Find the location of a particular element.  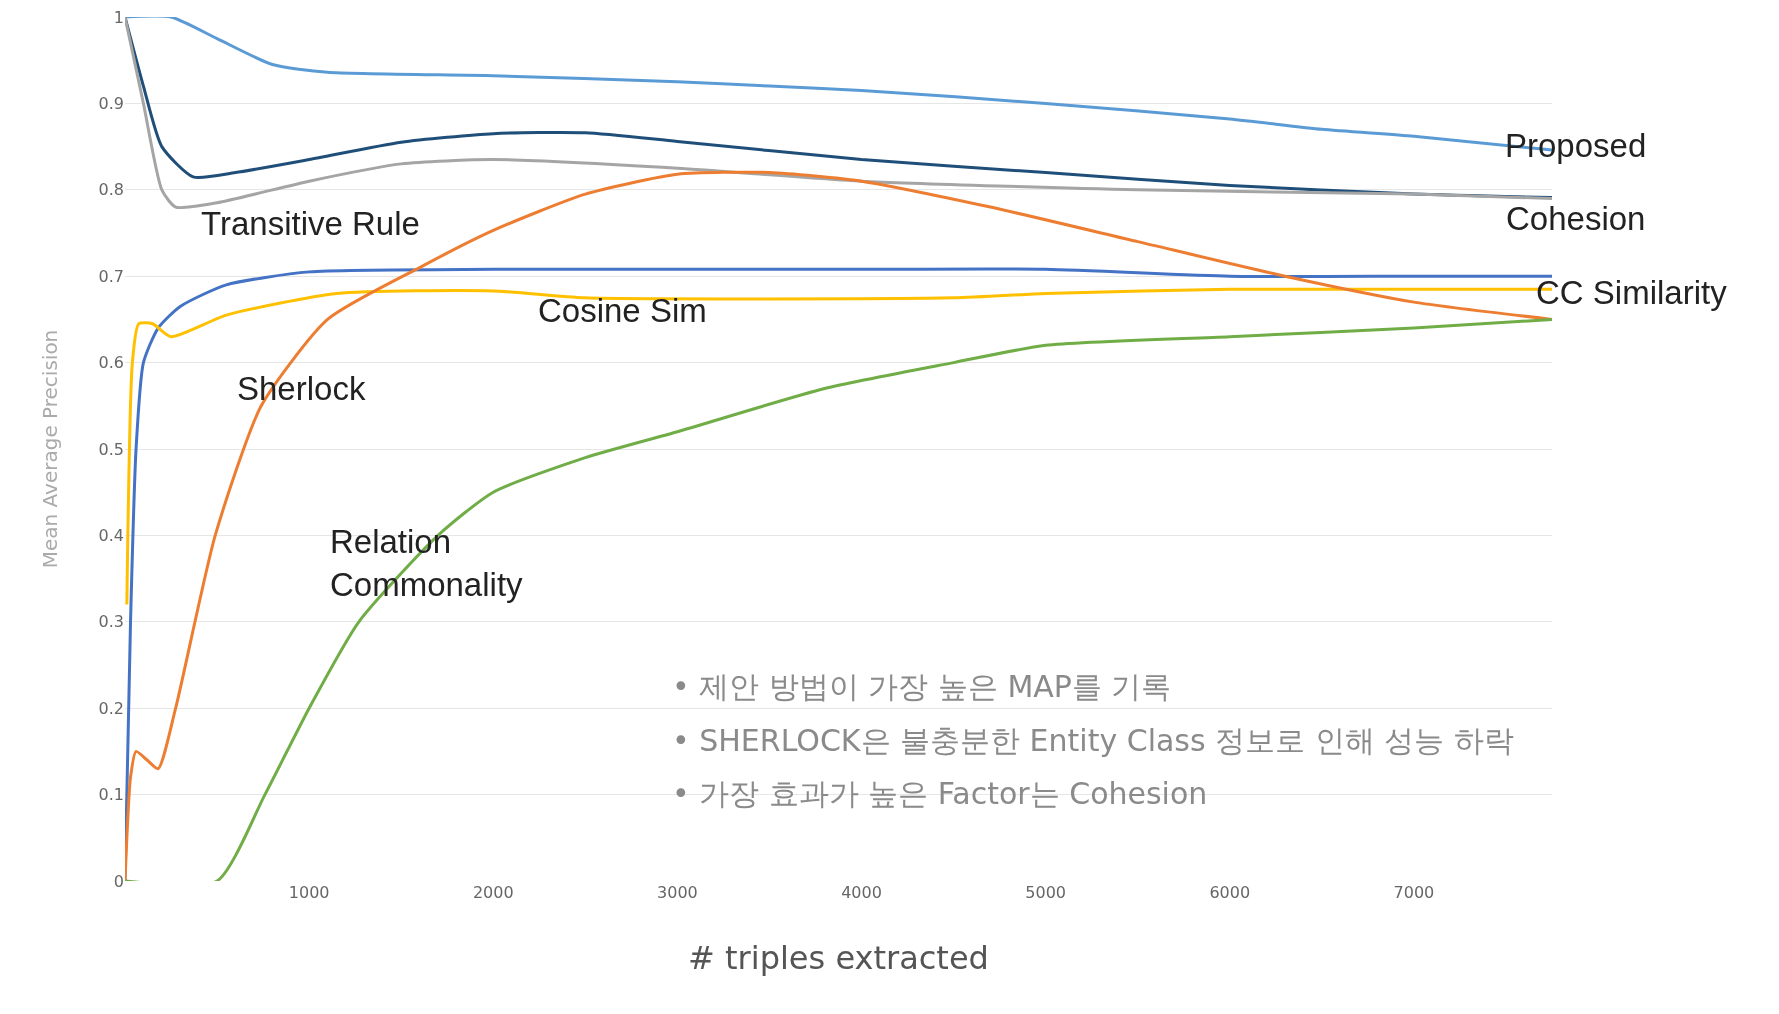

y-tick-label: 0.1 is located at coordinates (111, 795).